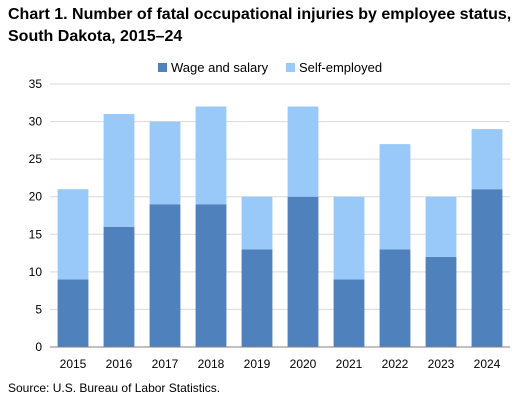  What do you see at coordinates (73, 364) in the screenshot?
I see `x-tick-label: 2015` at bounding box center [73, 364].